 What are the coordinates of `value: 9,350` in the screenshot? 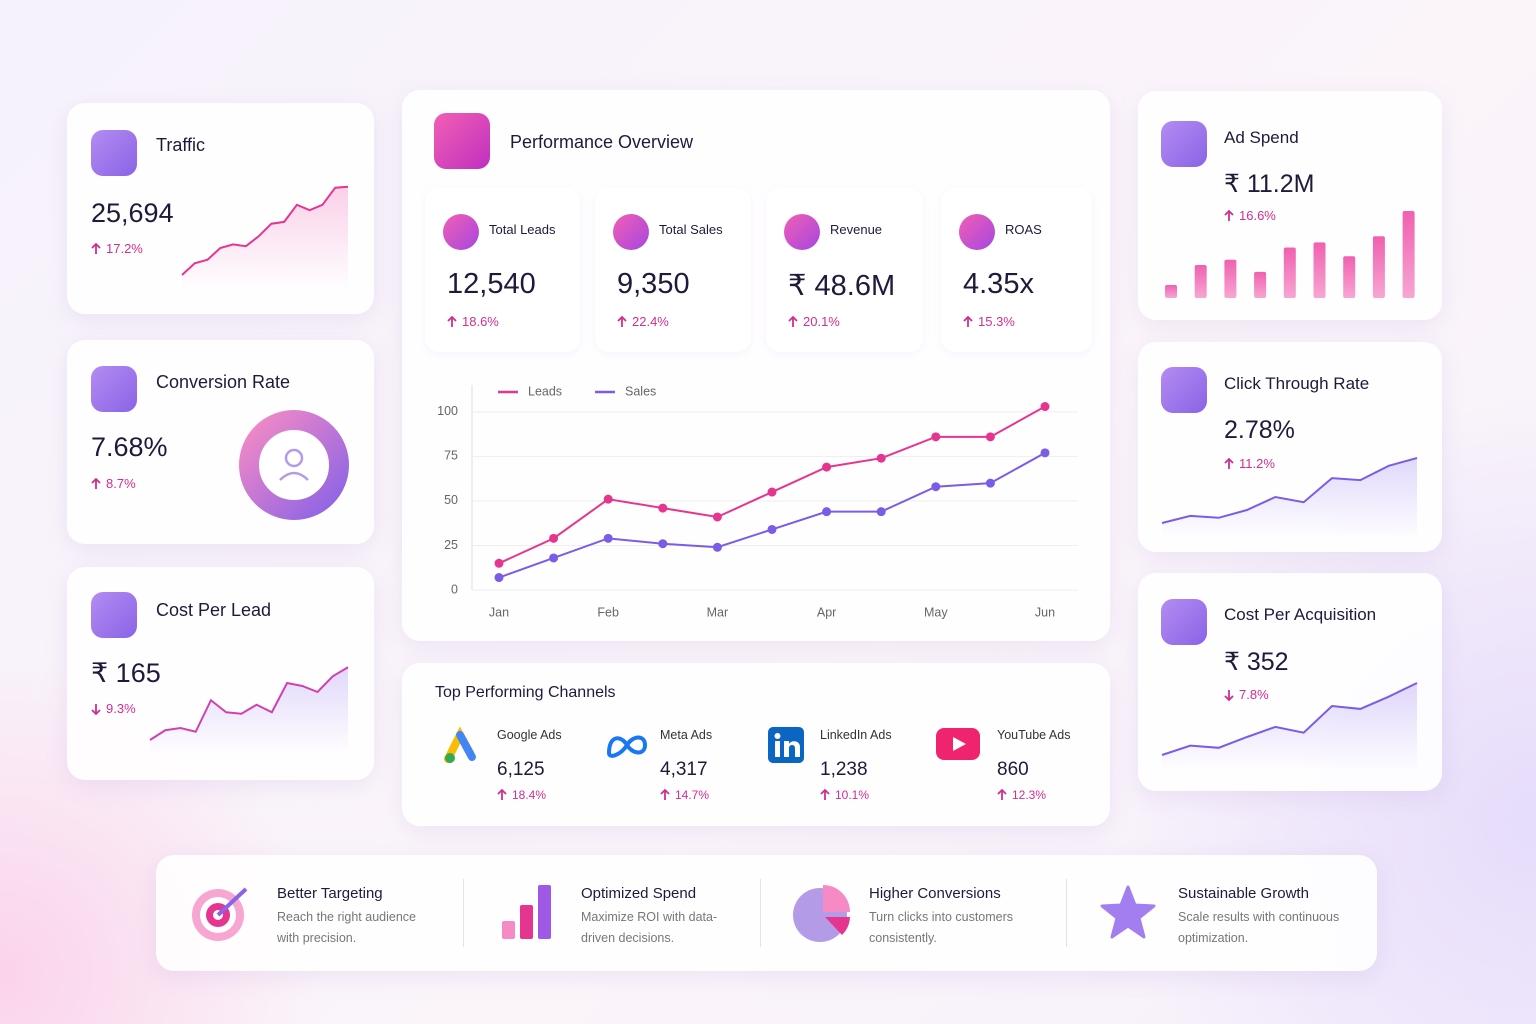 It's located at (653, 284).